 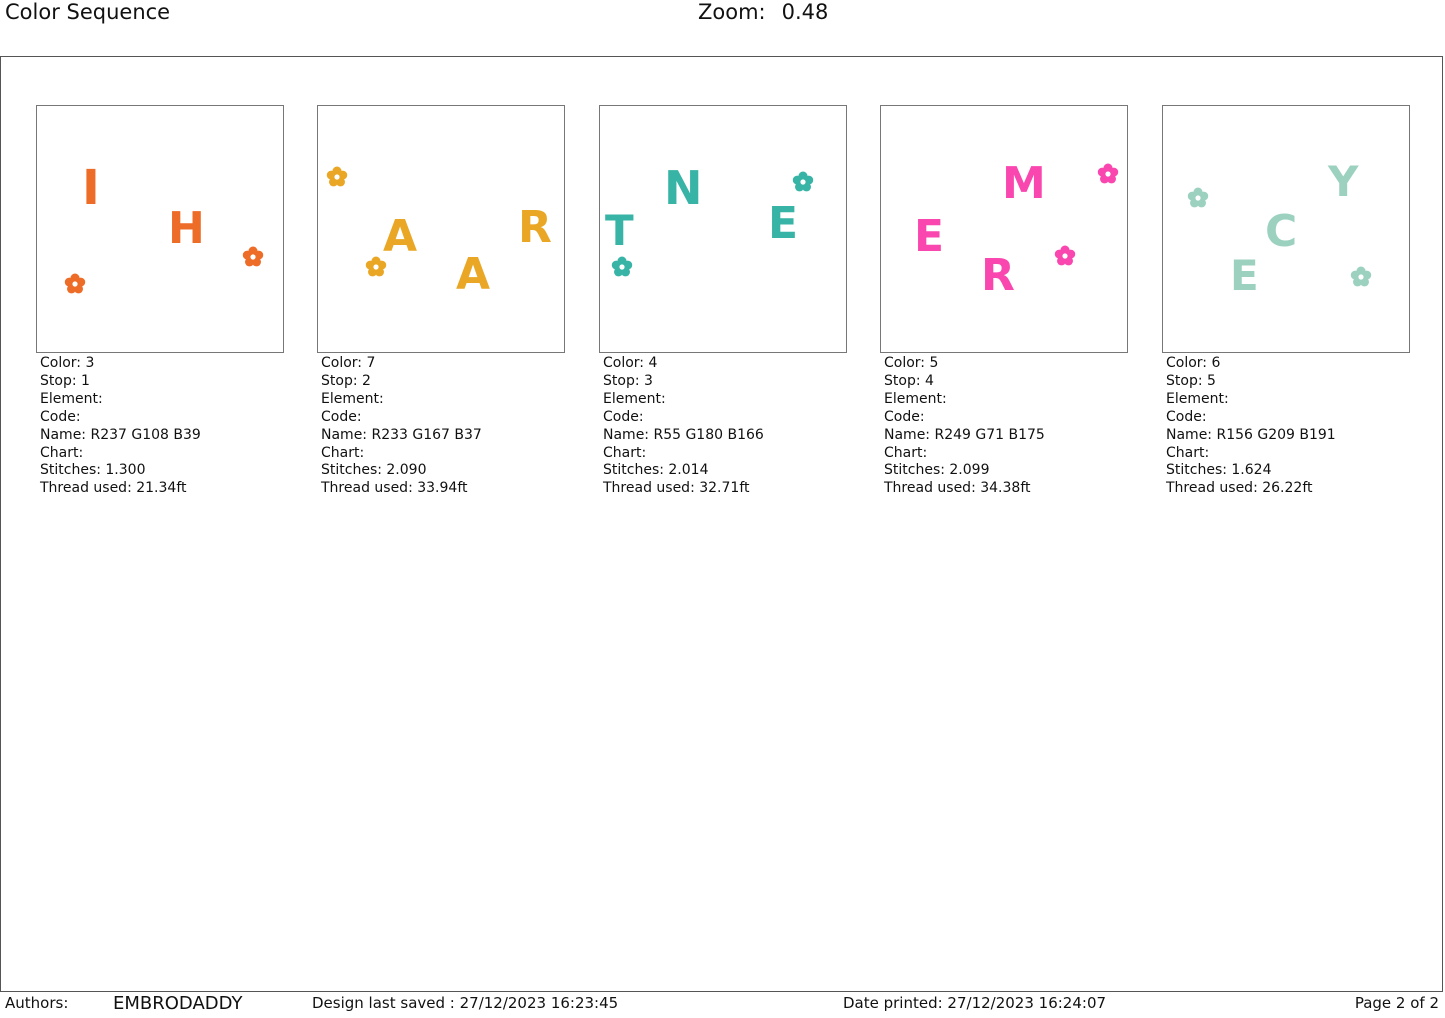 What do you see at coordinates (93, 470) in the screenshot?
I see `stitch-count: Stitches: 1.300` at bounding box center [93, 470].